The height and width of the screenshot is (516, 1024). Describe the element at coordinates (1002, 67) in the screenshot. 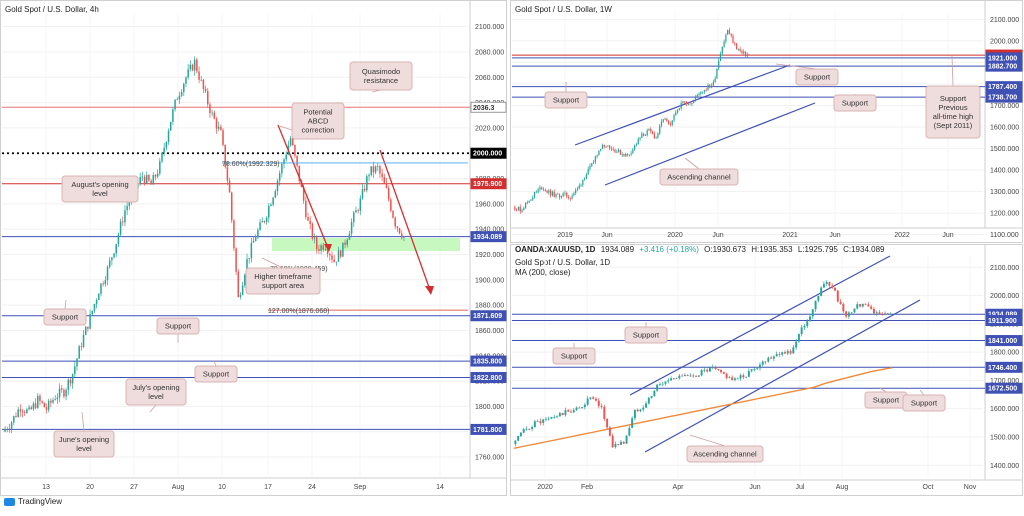

I see `price-tag-label: 1882.700` at that location.